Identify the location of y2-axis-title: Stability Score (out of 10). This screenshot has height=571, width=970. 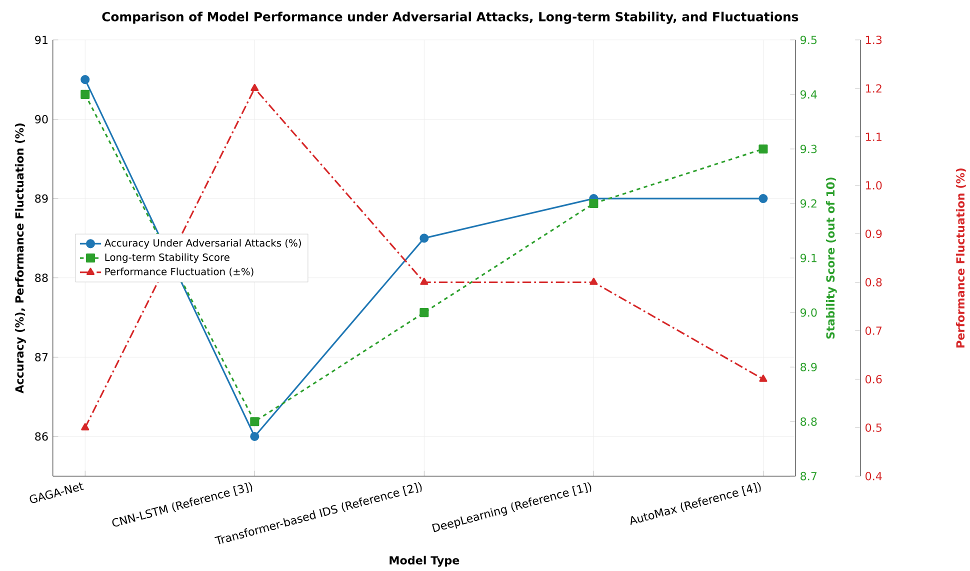
(831, 258).